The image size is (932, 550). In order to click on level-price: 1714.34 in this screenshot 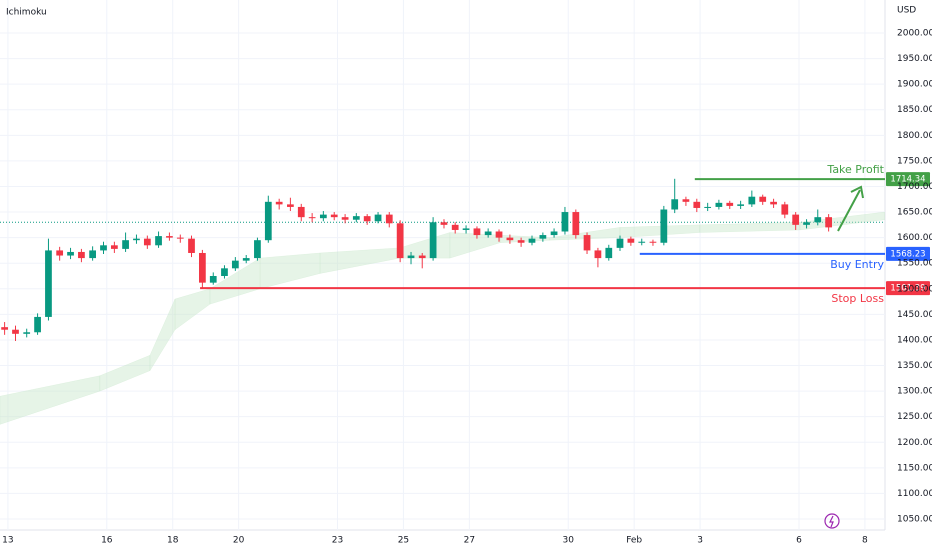, I will do `click(907, 180)`.